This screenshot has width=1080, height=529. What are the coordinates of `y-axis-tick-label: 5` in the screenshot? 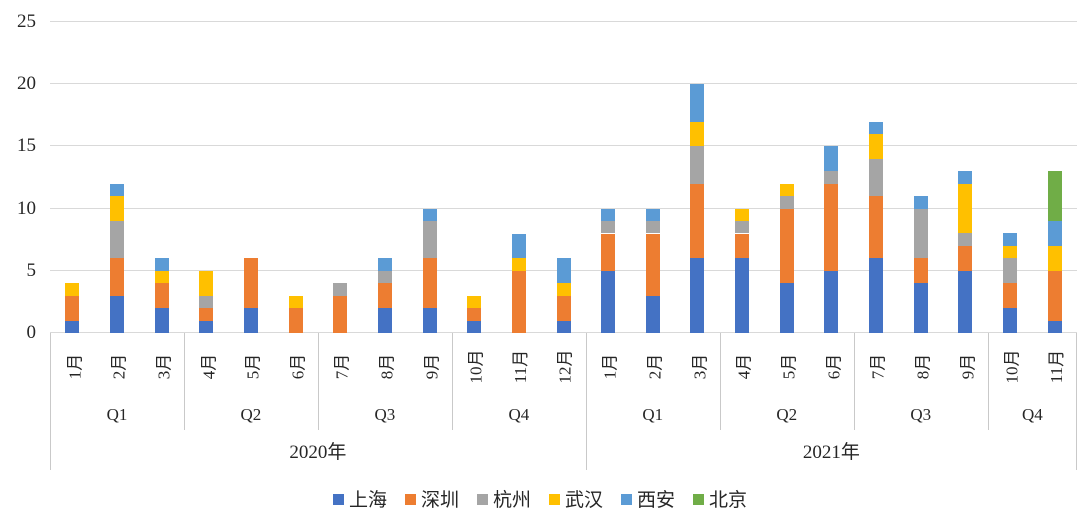 It's located at (31, 270).